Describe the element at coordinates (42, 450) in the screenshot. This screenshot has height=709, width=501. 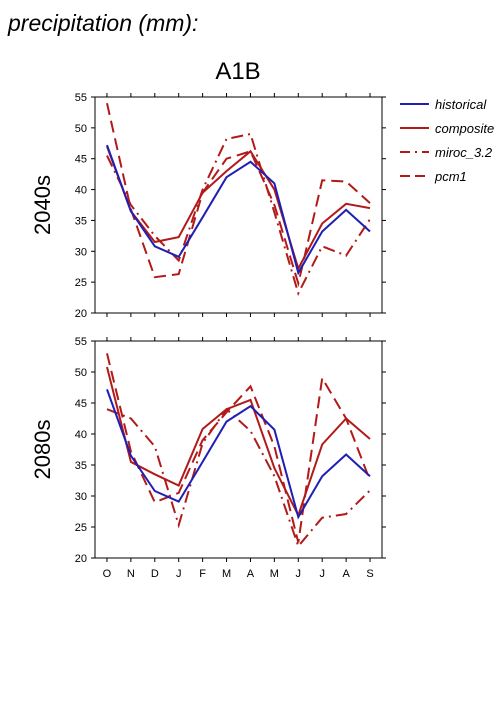
I see `panel-label: 2080s` at that location.